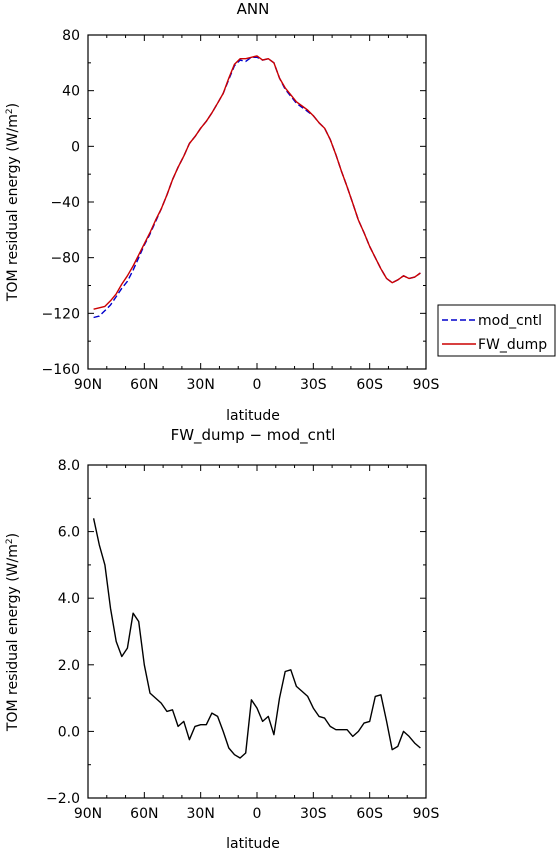 This screenshot has width=558, height=851. I want to click on legend: mod_cntl FW_dump, so click(496, 330).